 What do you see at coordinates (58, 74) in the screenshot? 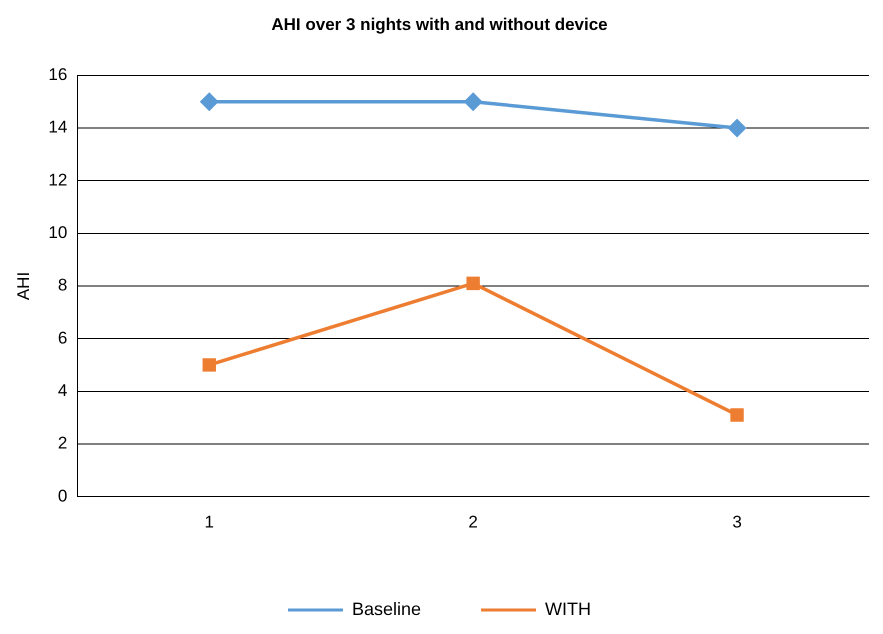
I see `y-tick-label: 16` at bounding box center [58, 74].